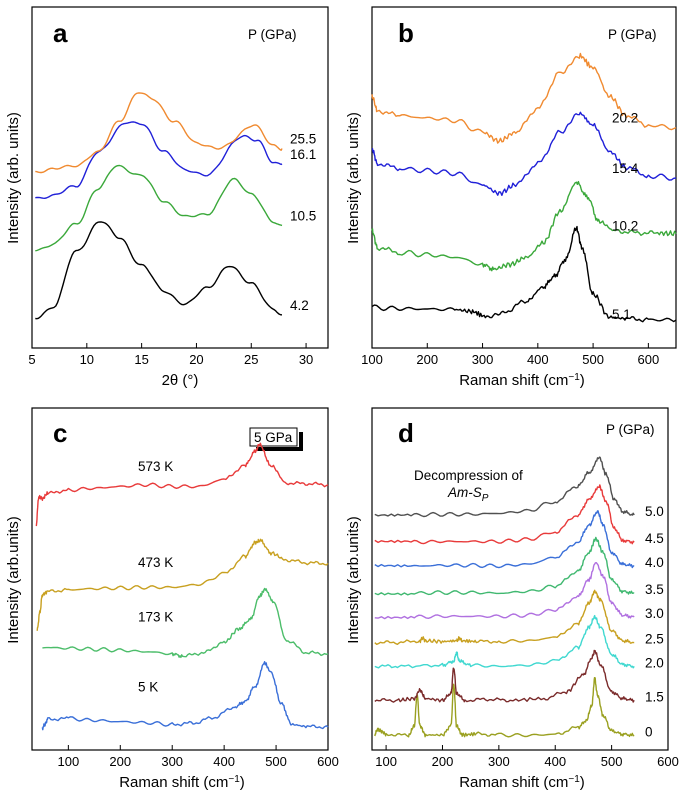 The image size is (685, 794). Describe the element at coordinates (504, 641) in the screenshot. I see `series-line-2.0` at that location.